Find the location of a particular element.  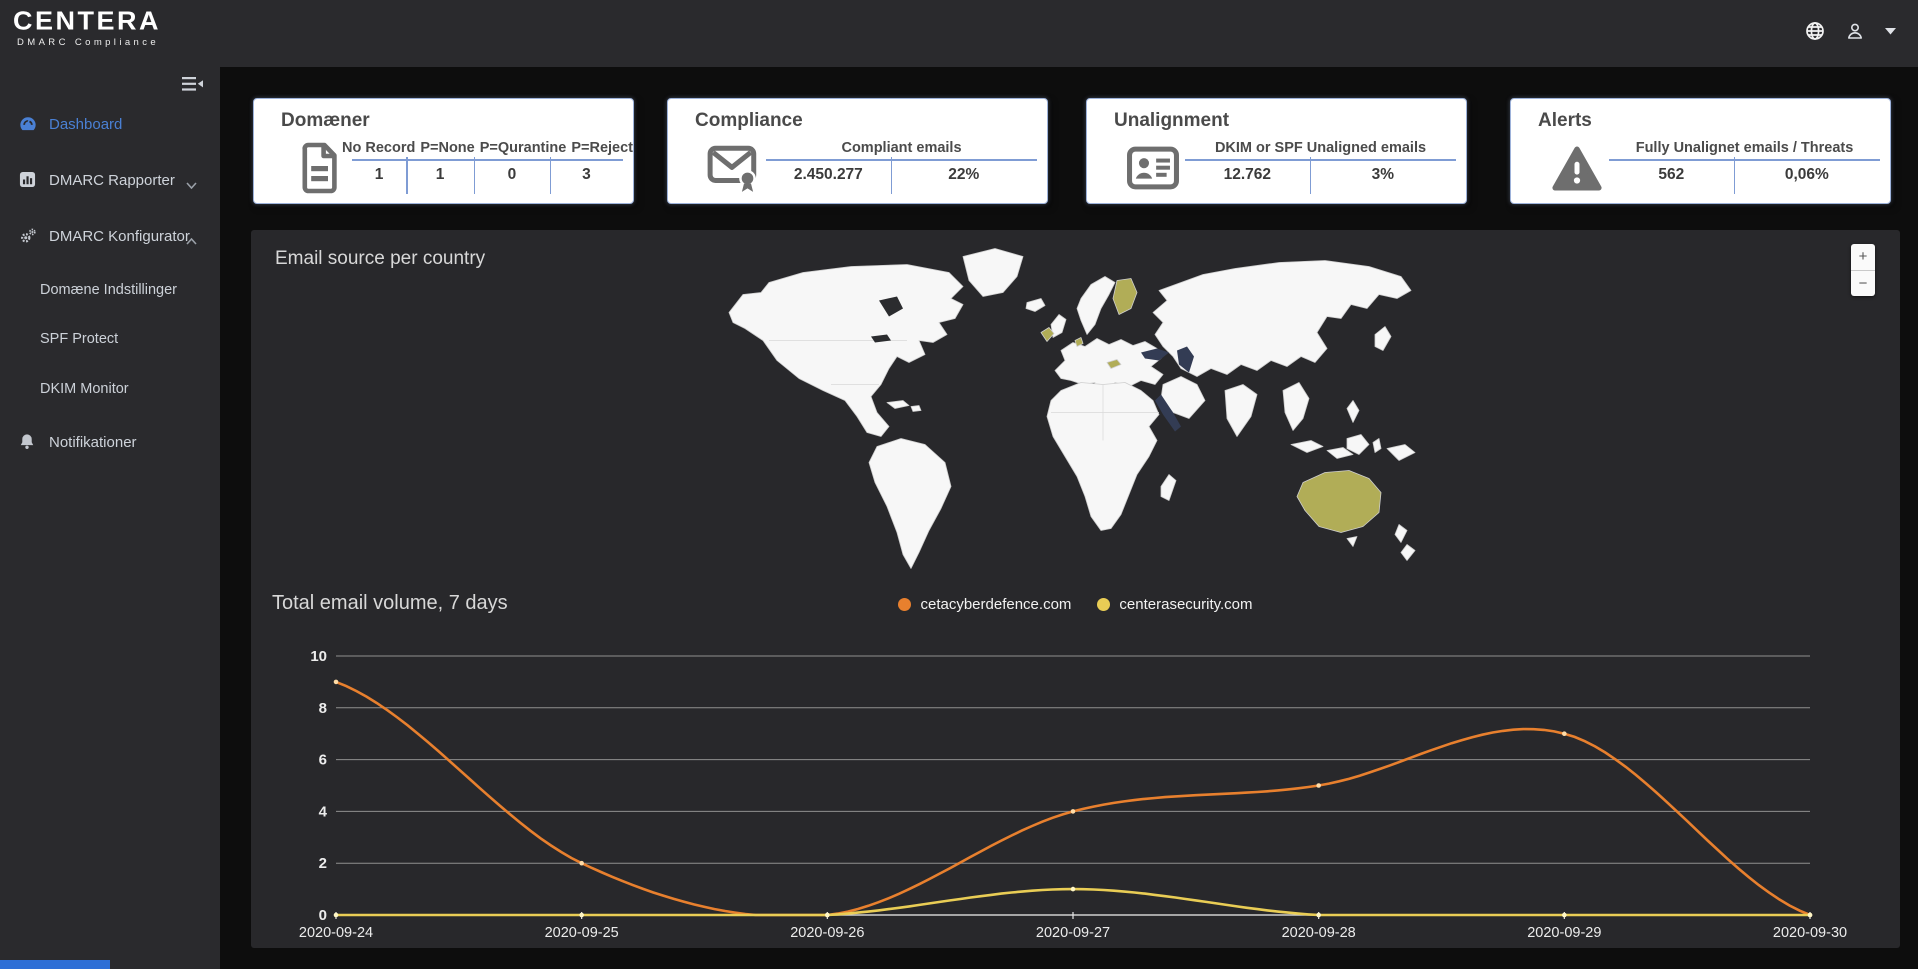

sidebar-item-notifikationer: Notifikationer is located at coordinates (110, 443).